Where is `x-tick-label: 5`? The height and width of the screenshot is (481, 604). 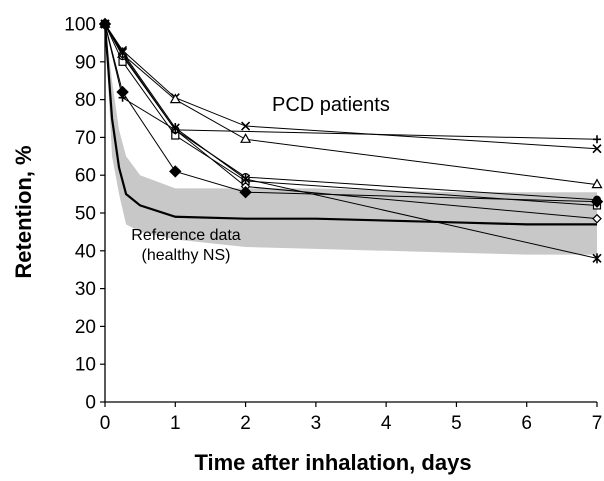
x-tick-label: 5 is located at coordinates (456, 423).